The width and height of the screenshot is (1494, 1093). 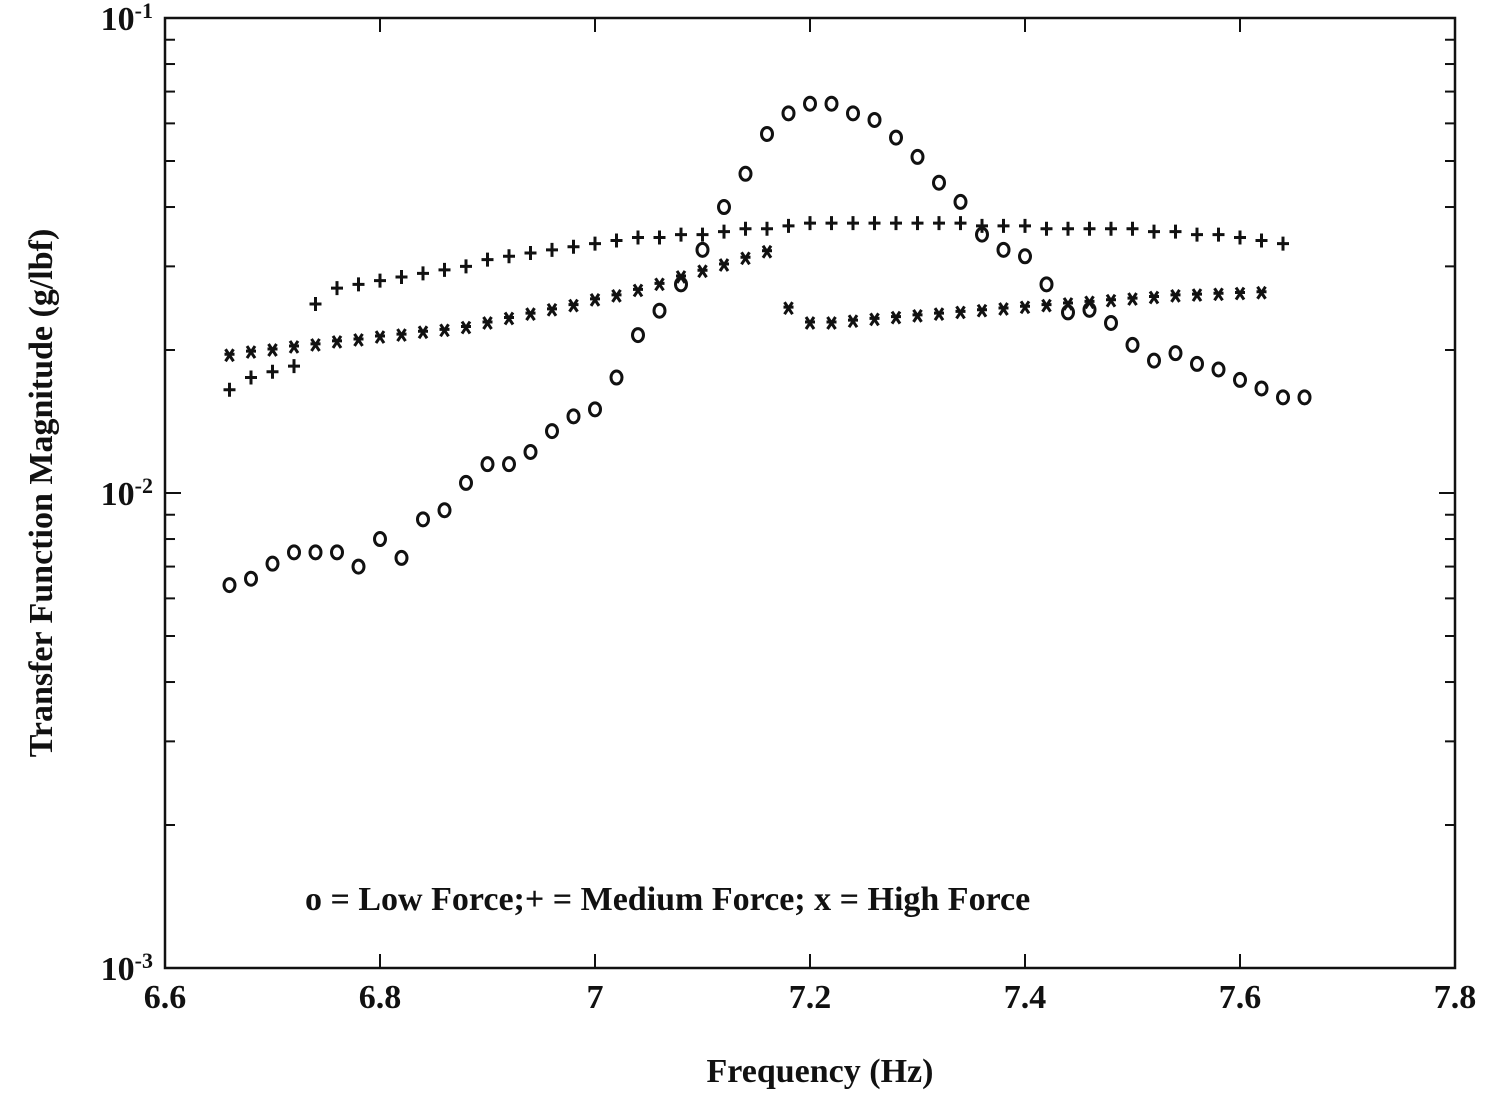 I want to click on x-tick-label: 7.8, so click(x=1455, y=997).